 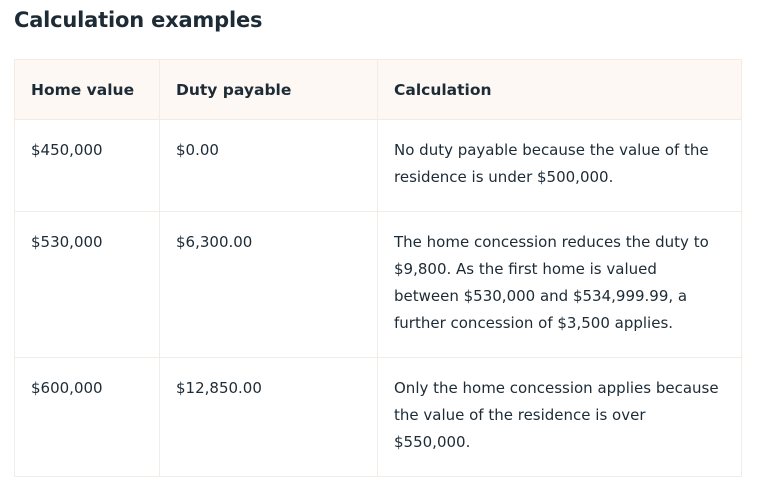 I want to click on home-value-cell: $450,000, so click(x=87, y=165).